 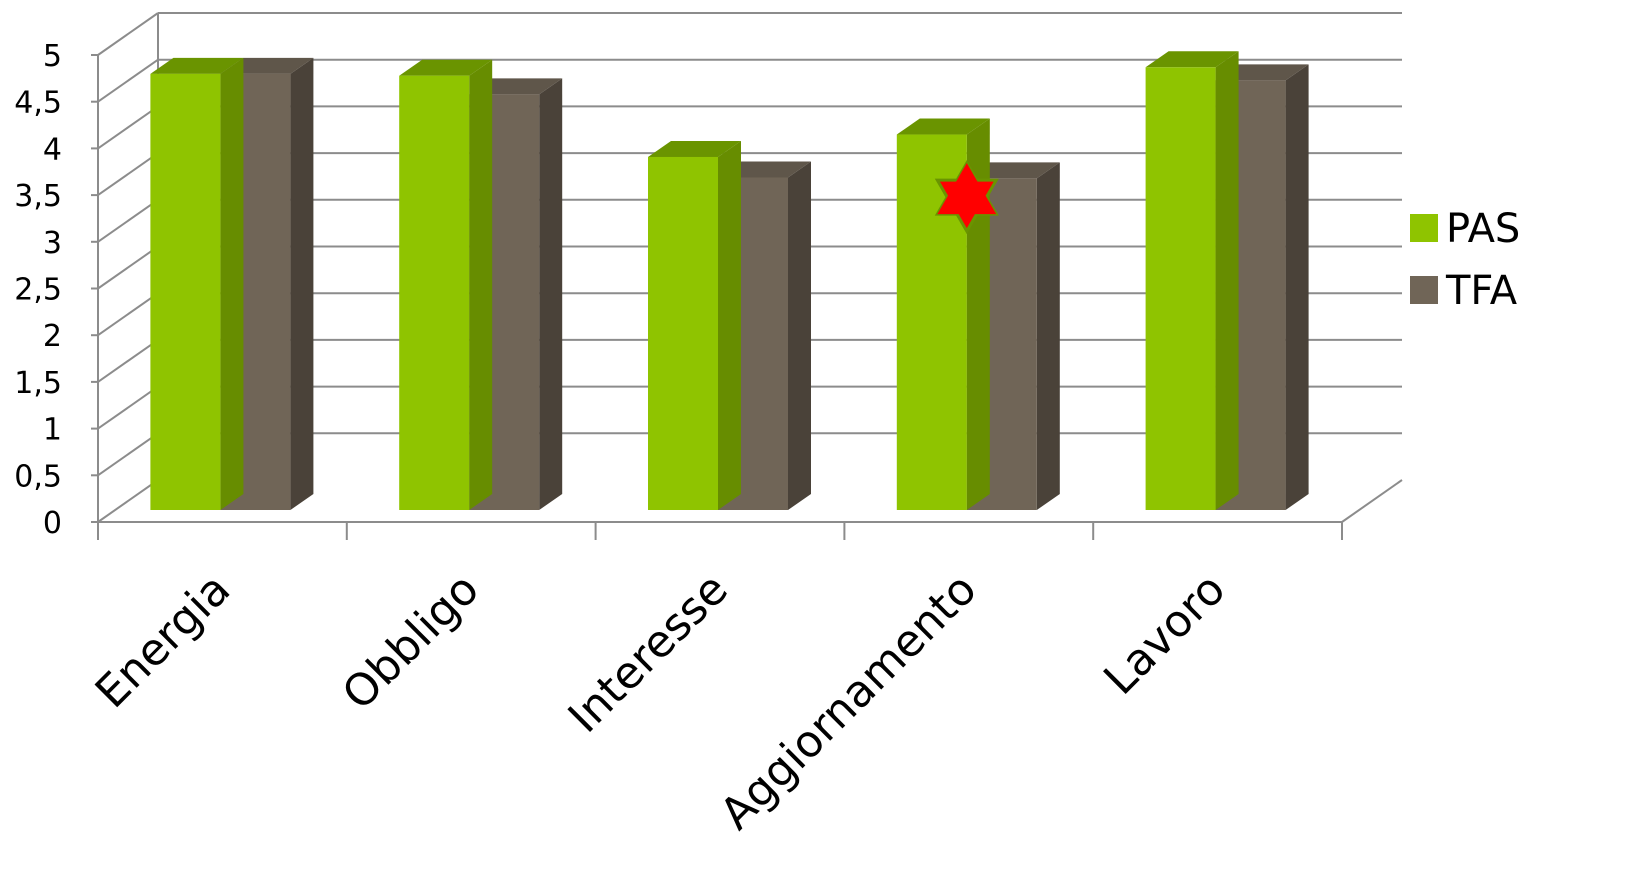 What do you see at coordinates (1465, 260) in the screenshot?
I see `legend: PAS TFA` at bounding box center [1465, 260].